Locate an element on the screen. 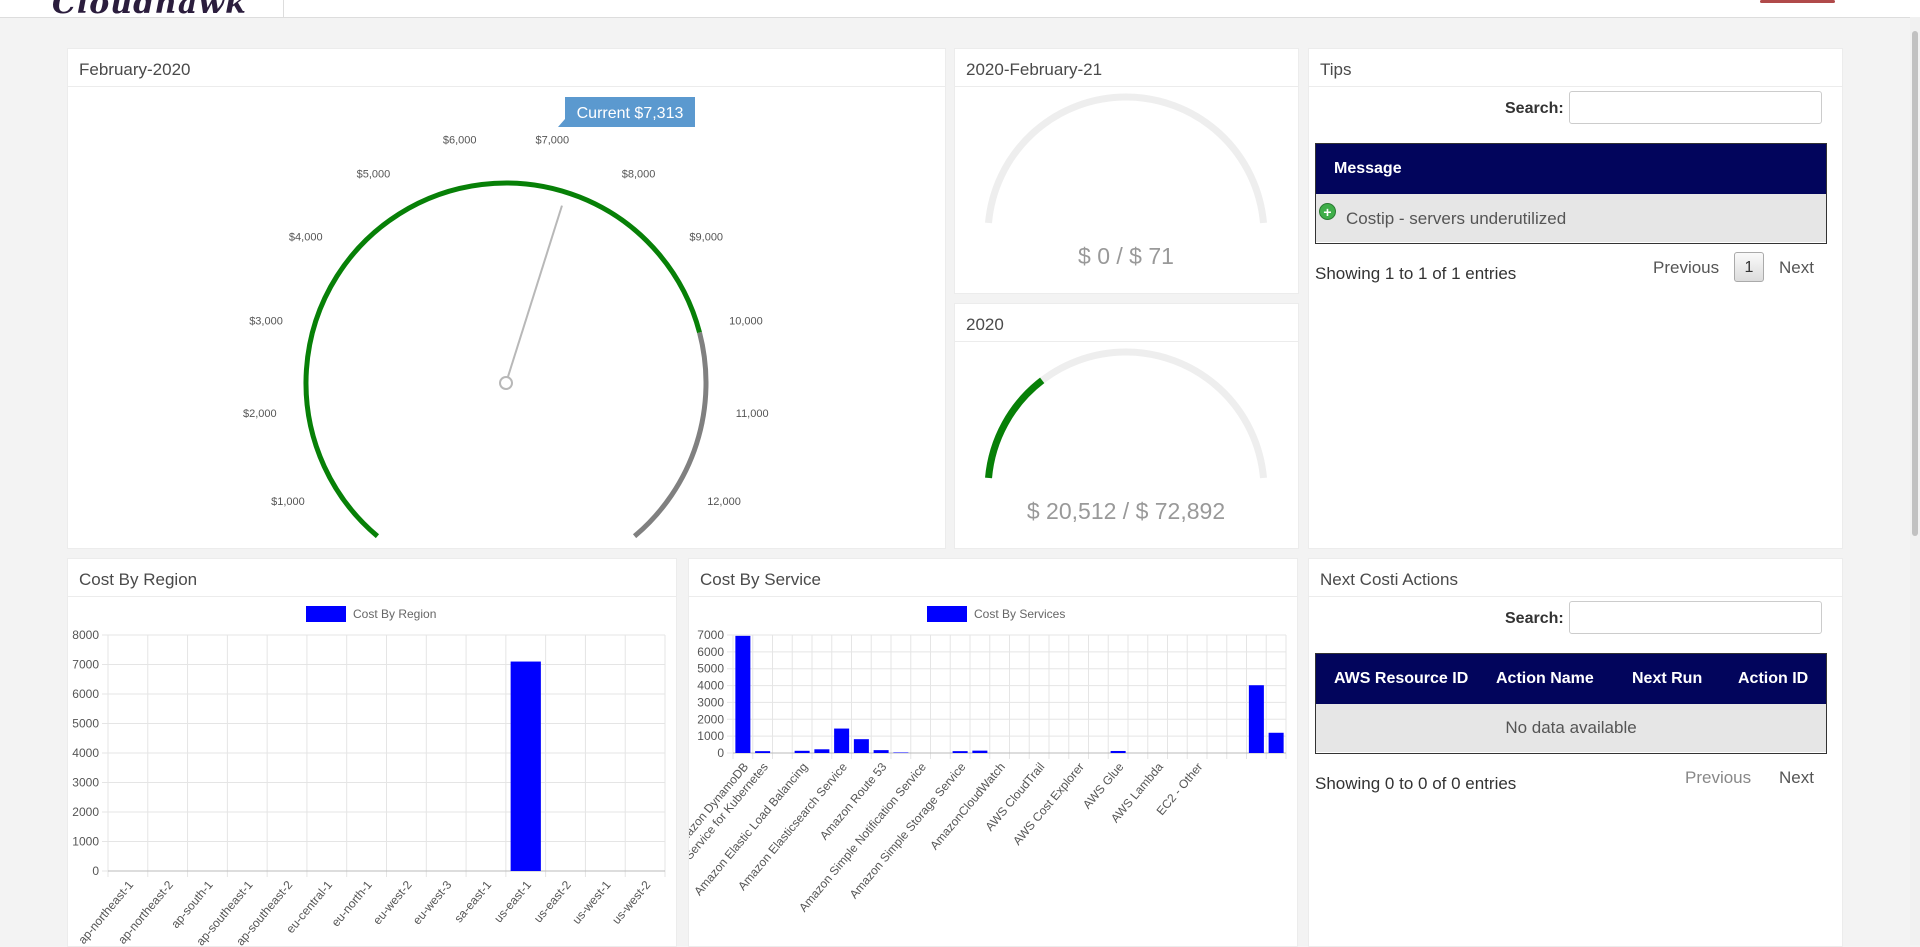  day-gauge-panel: 2020-February-21 $ 0 / $ 71 is located at coordinates (1126, 171).